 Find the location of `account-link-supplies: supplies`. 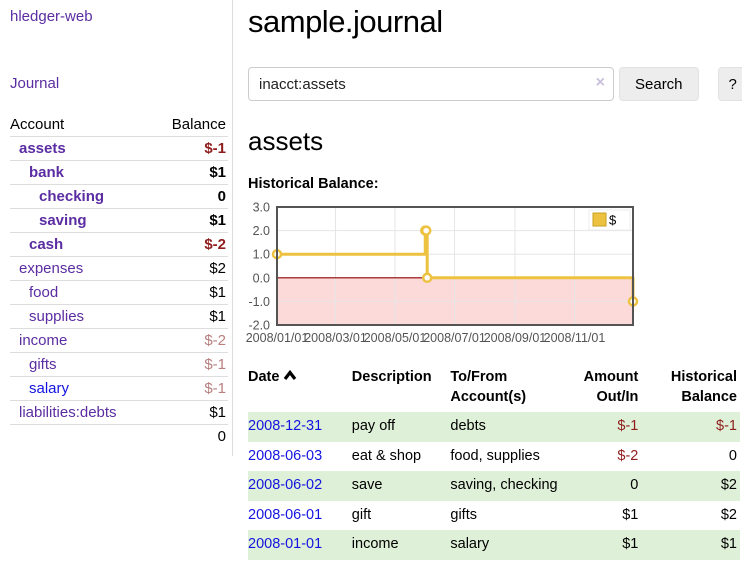

account-link-supplies: supplies is located at coordinates (57, 316).